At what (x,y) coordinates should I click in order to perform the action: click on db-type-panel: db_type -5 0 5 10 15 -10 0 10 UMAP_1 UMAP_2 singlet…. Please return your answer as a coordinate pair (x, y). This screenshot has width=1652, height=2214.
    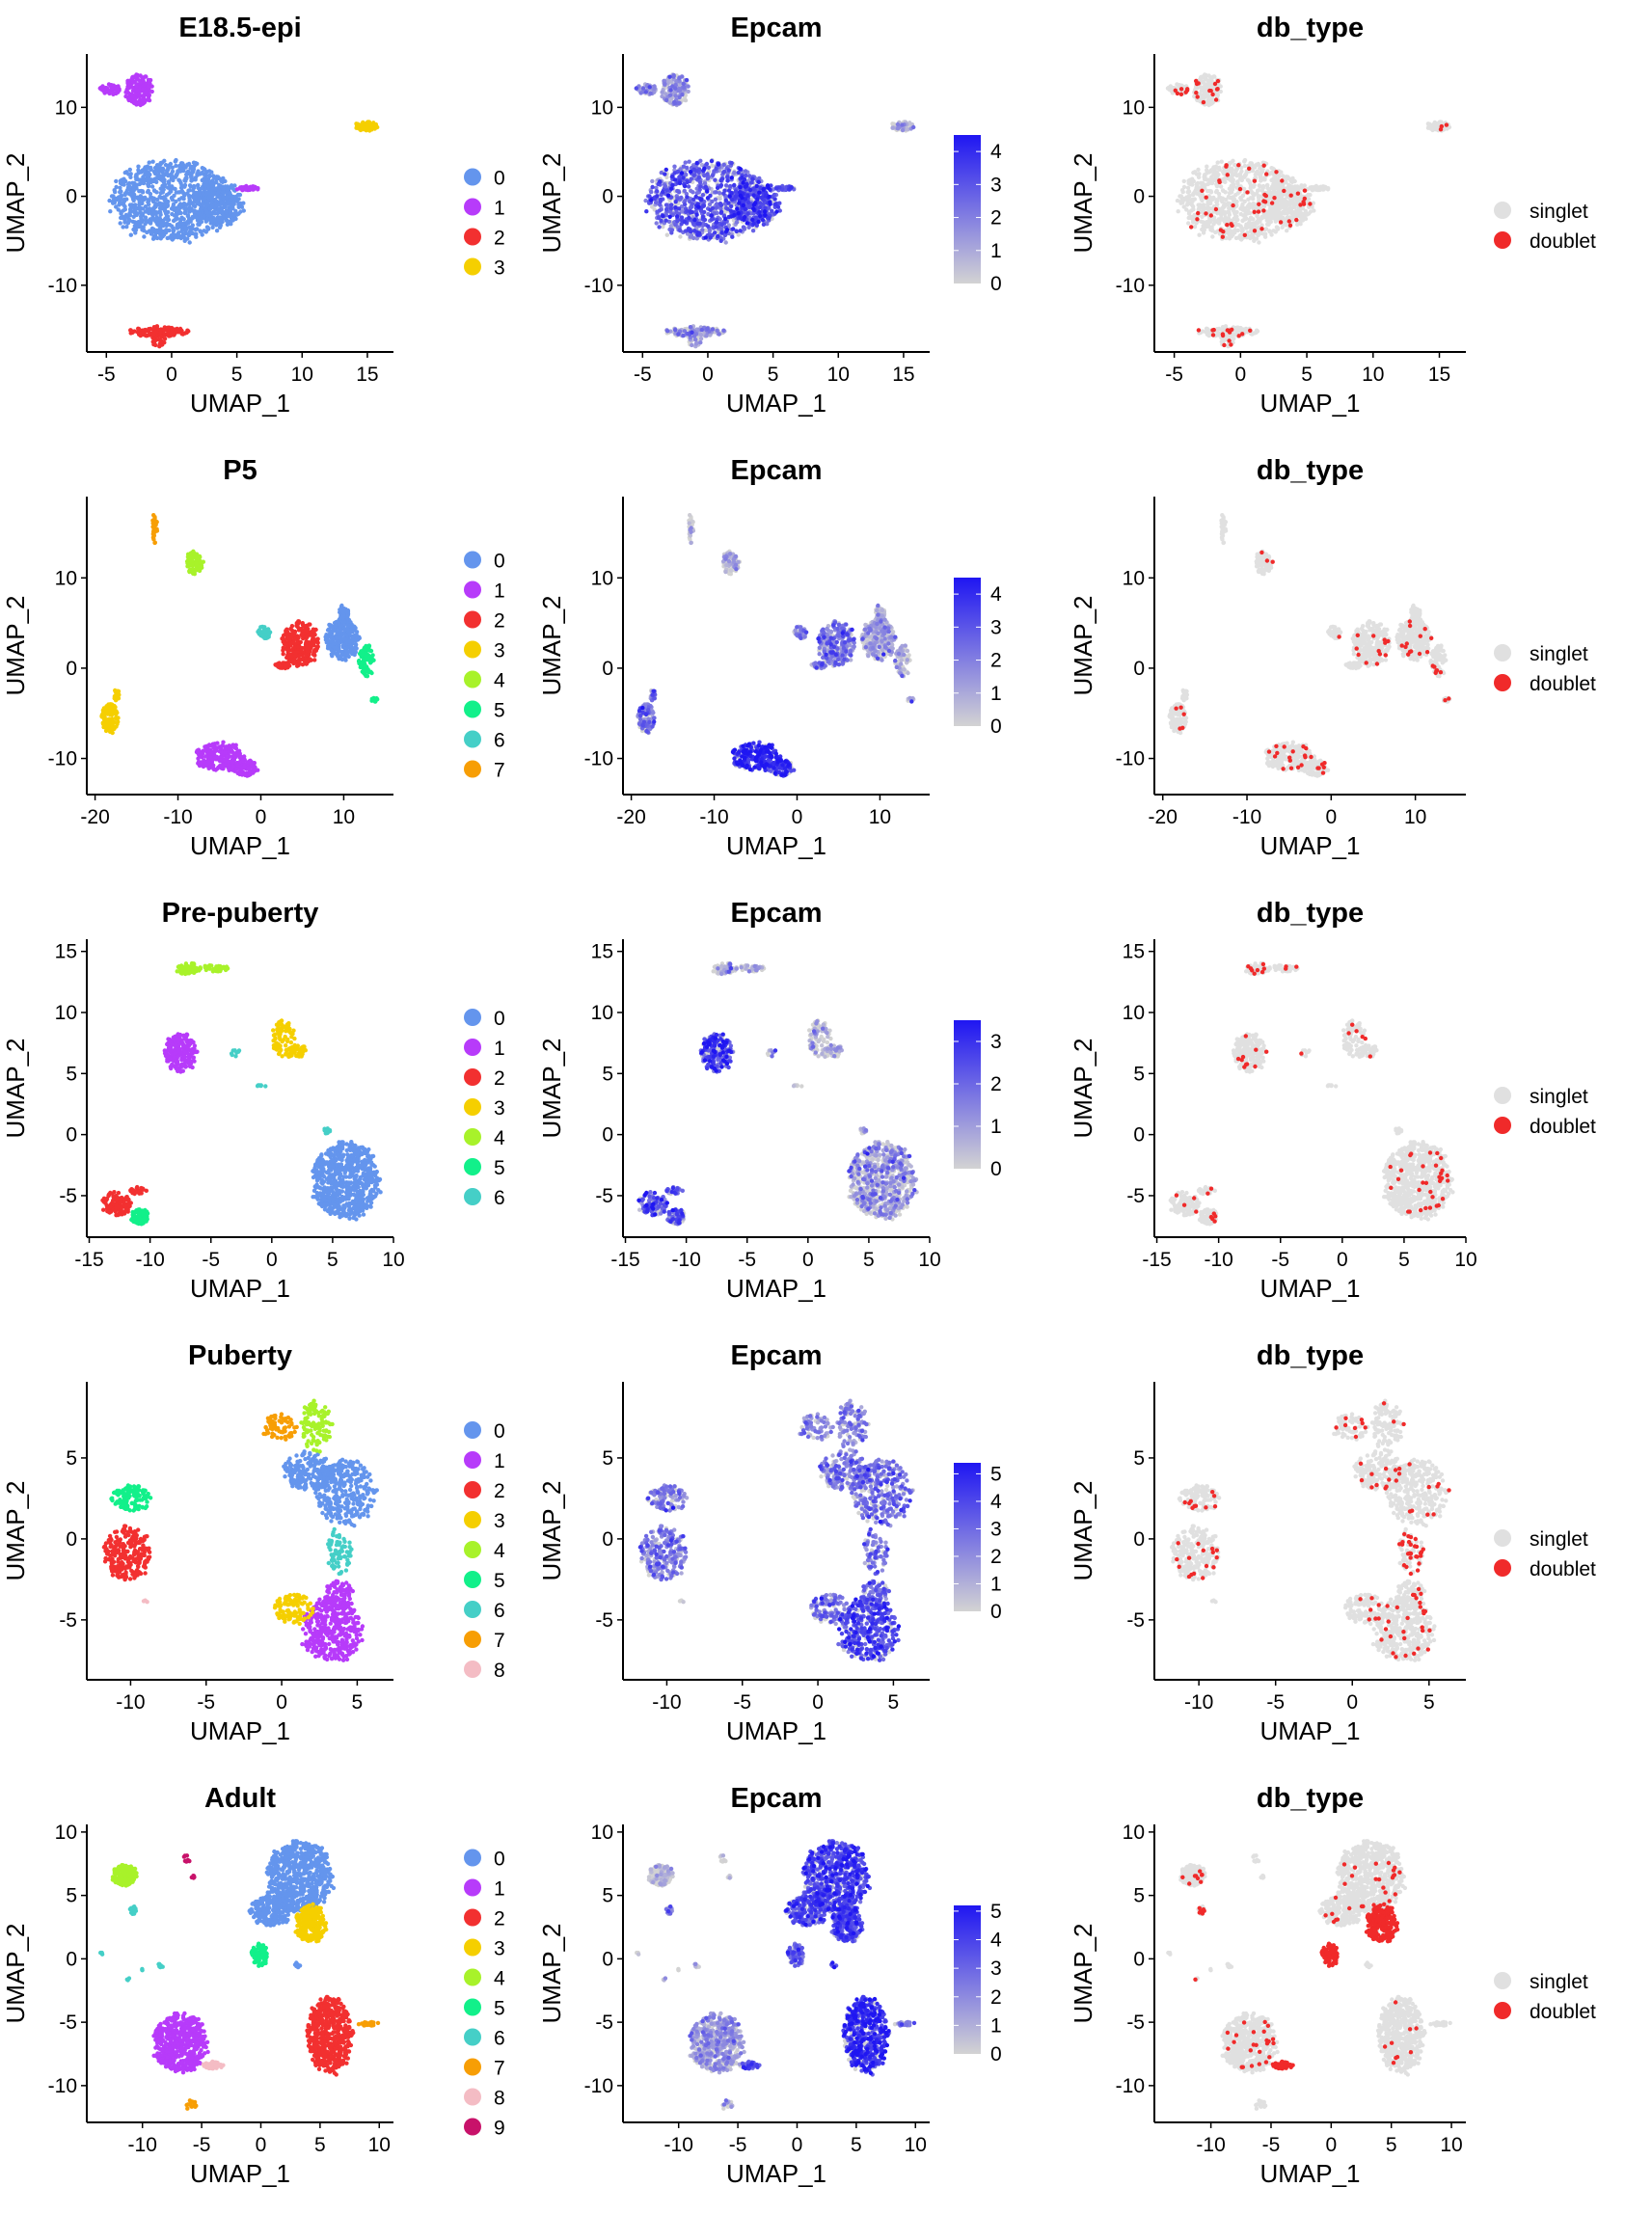
    Looking at the image, I should click on (1360, 221).